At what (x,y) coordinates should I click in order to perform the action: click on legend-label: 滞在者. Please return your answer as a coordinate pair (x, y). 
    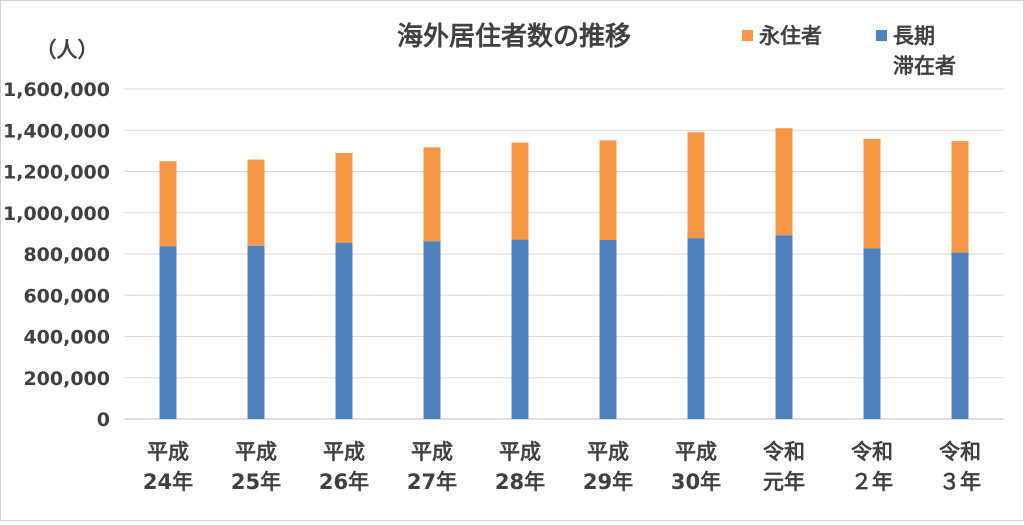
    Looking at the image, I should click on (924, 66).